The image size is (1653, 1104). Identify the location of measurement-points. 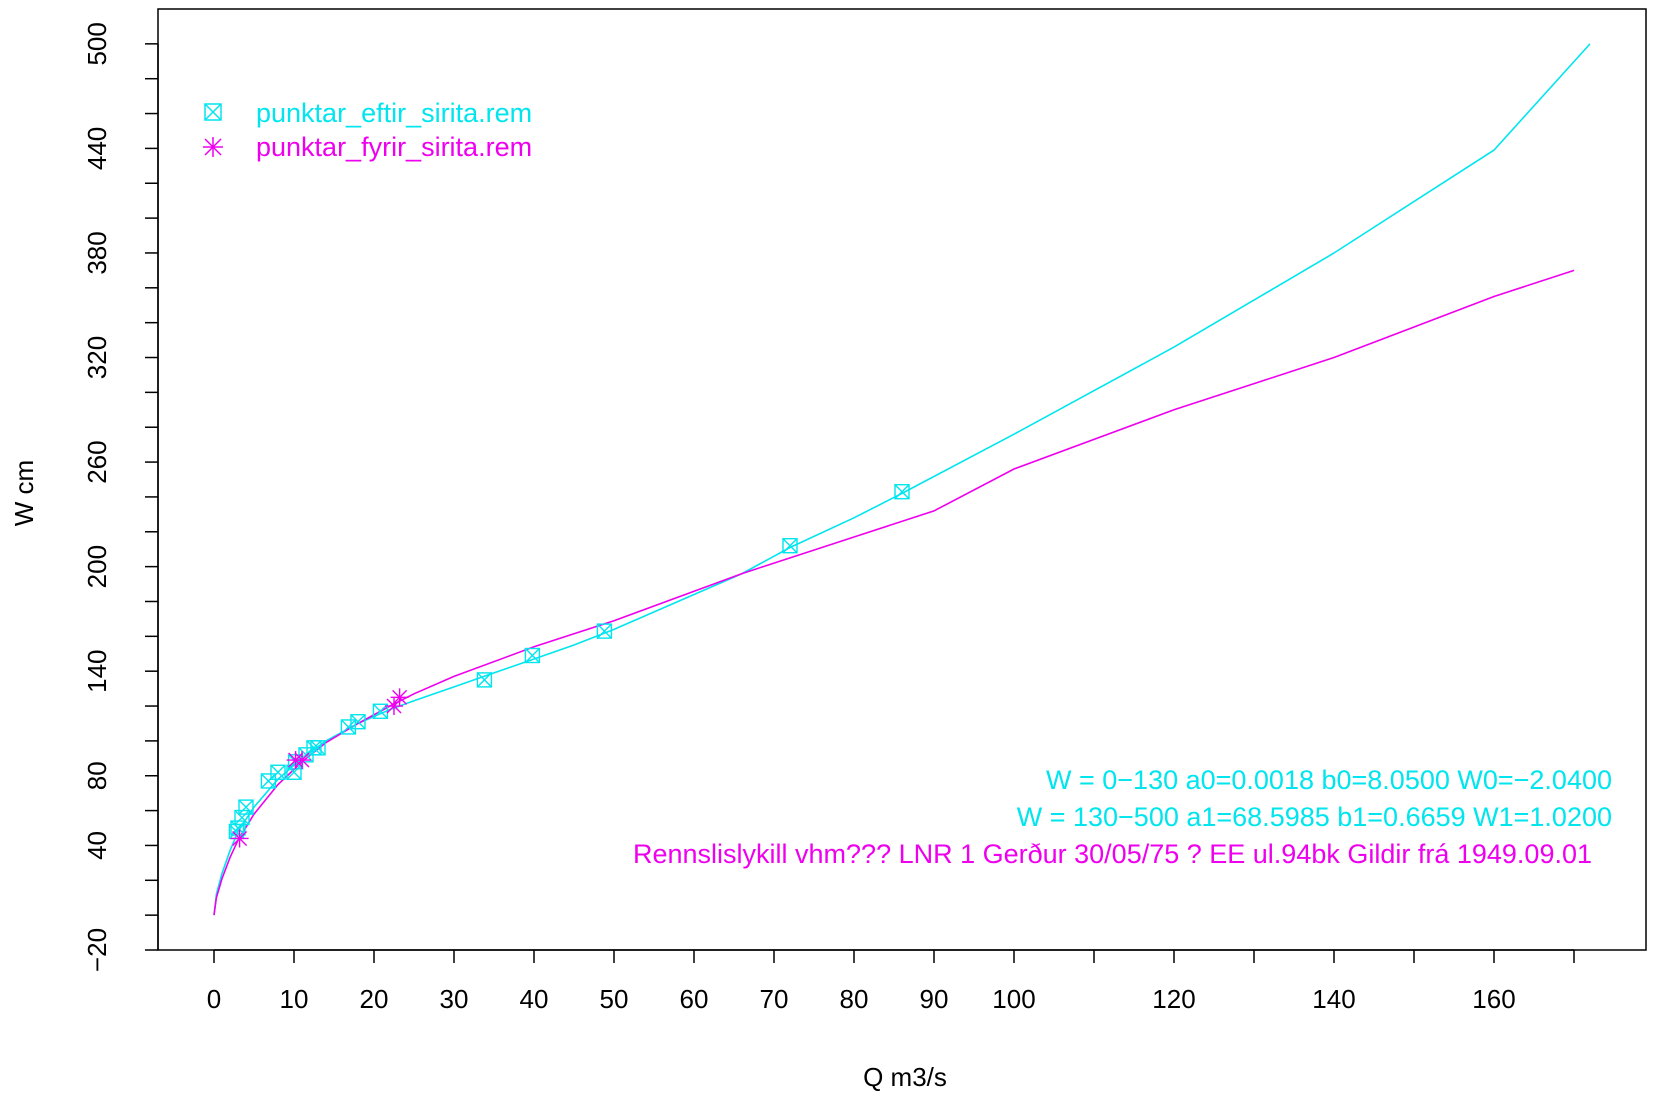
(569, 665).